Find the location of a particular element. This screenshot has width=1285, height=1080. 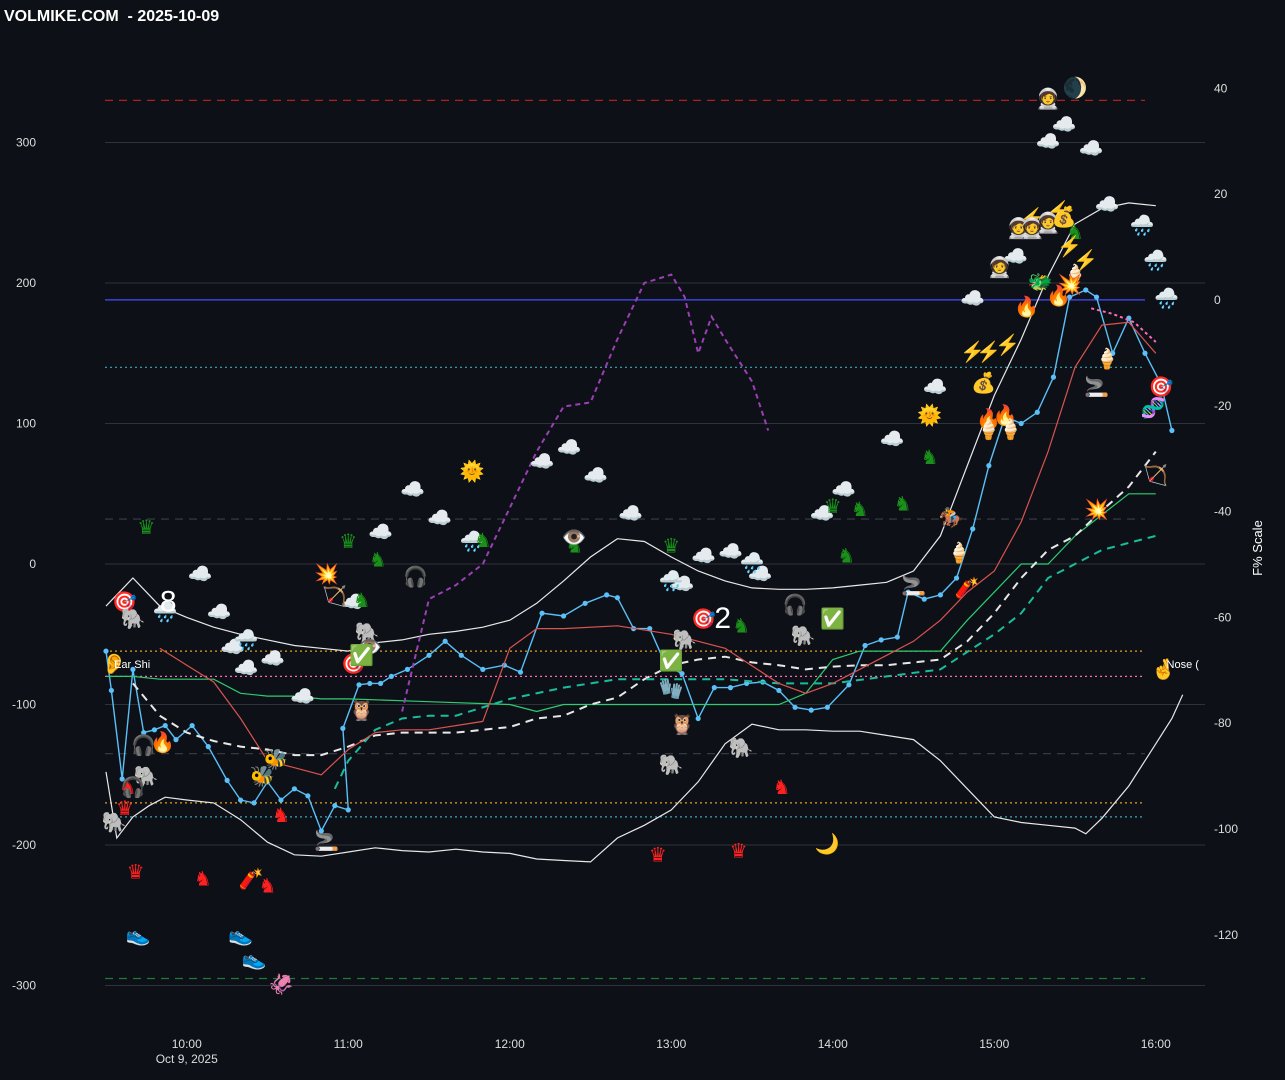

x-tick-label: 13:00 is located at coordinates (671, 1044).